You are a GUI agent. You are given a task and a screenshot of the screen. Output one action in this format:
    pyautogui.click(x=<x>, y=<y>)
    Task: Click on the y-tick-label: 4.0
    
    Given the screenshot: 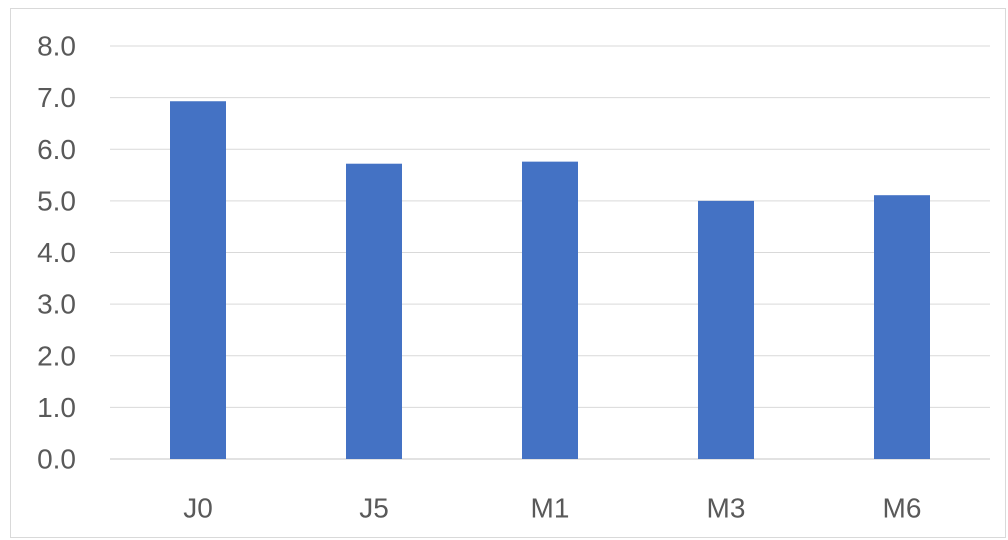 What is the action you would take?
    pyautogui.click(x=56, y=252)
    